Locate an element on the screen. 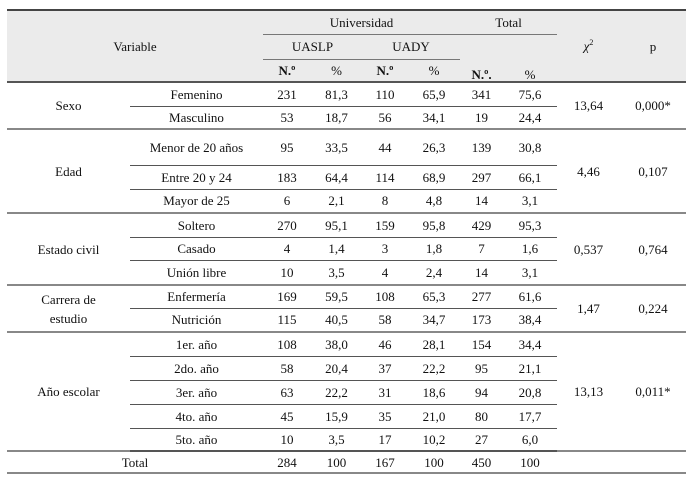 This screenshot has width=696, height=484. cell-total-n: 19 is located at coordinates (482, 118).